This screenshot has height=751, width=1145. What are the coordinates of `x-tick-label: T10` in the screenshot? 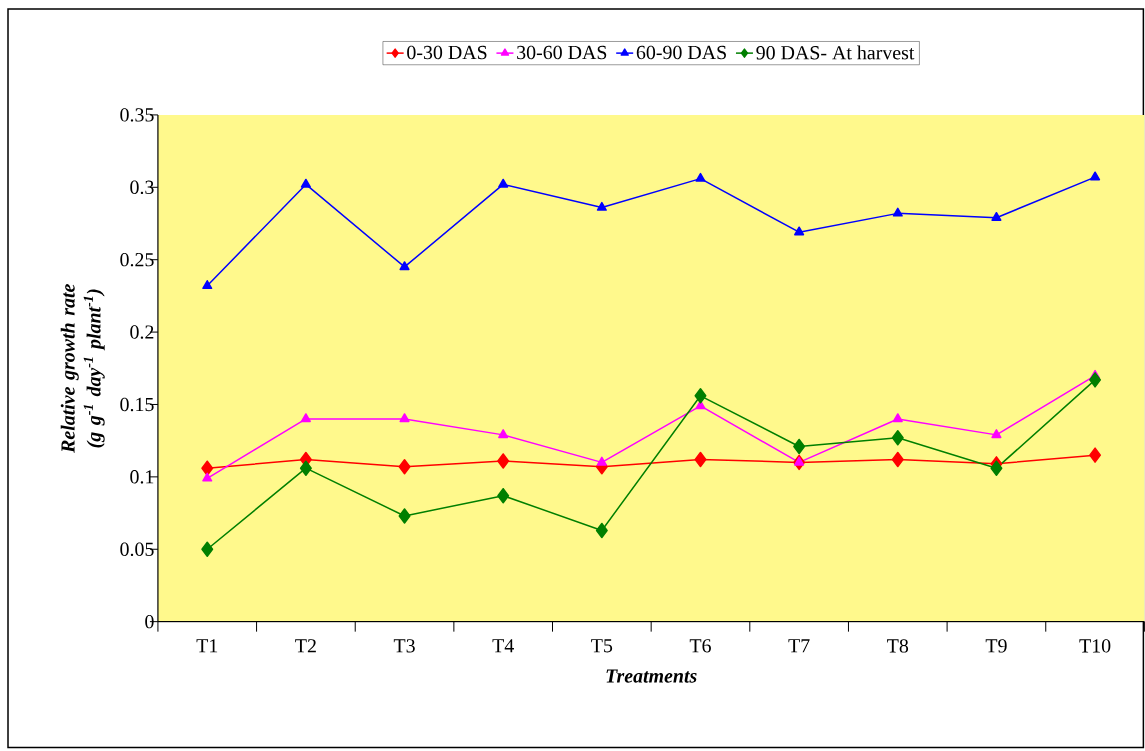 It's located at (1095, 646).